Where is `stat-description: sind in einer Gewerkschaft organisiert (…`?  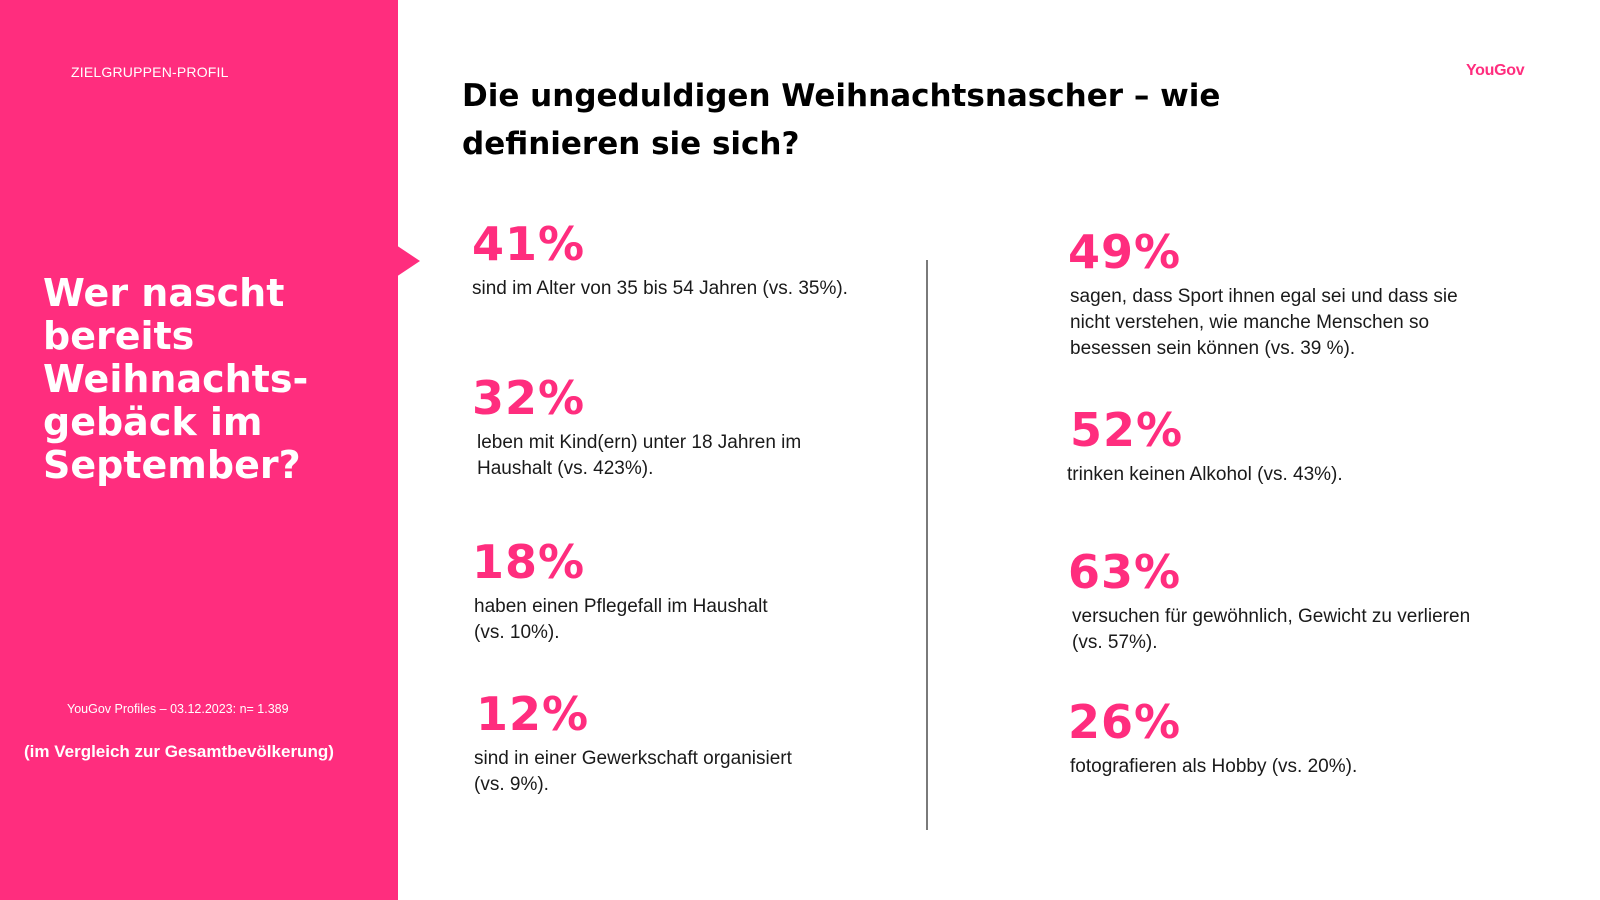
stat-description: sind in einer Gewerkschaft organisiert (… is located at coordinates (633, 772).